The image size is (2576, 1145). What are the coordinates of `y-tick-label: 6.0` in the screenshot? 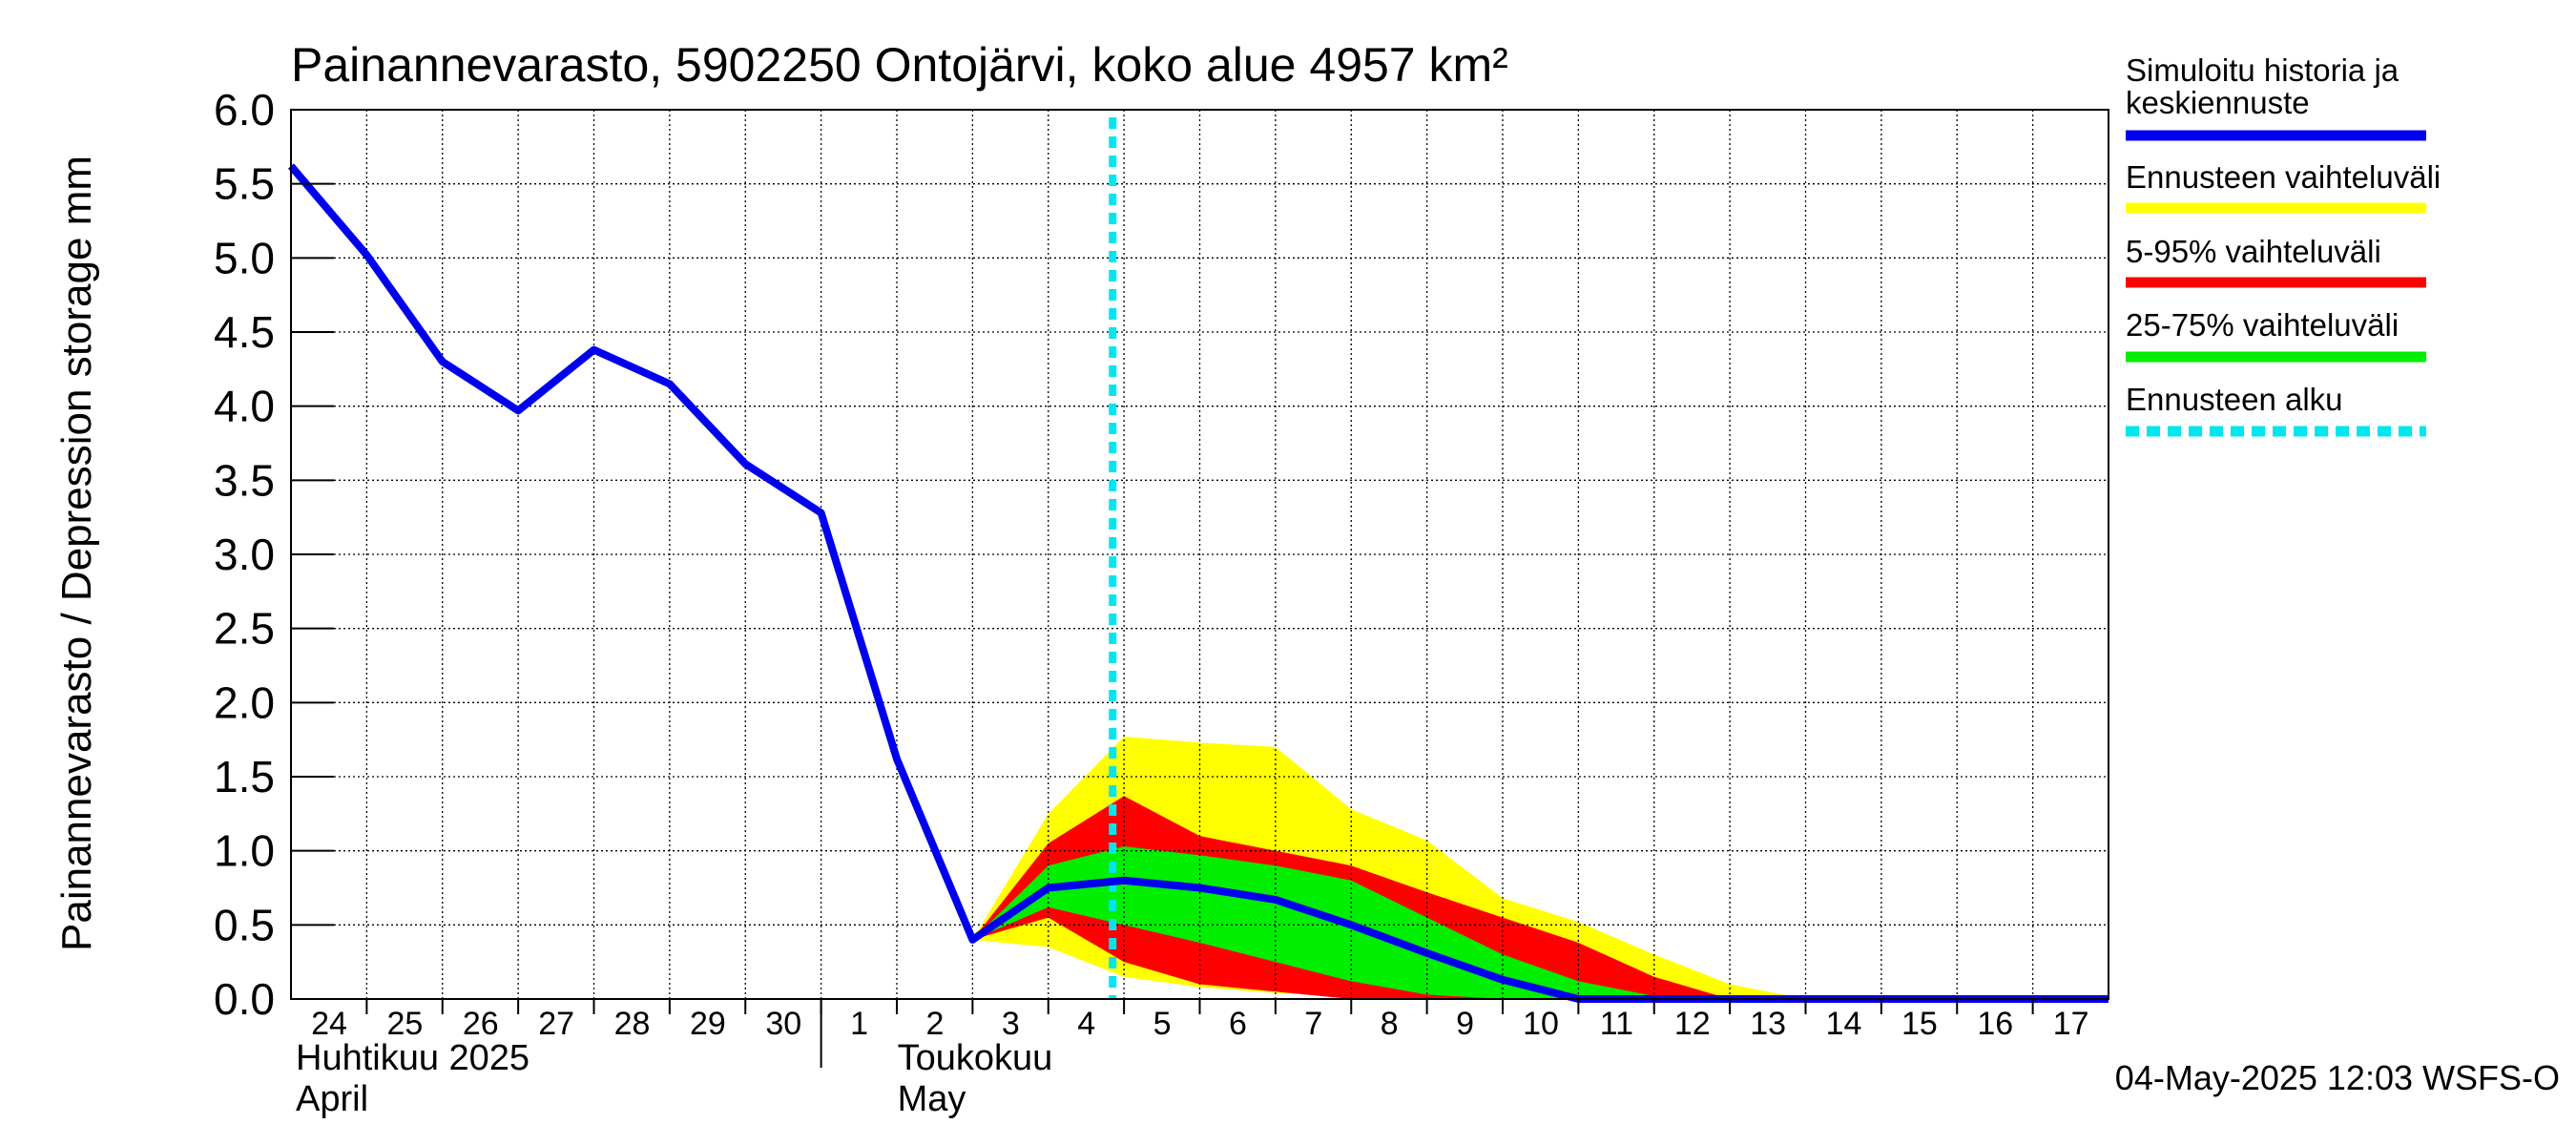 It's located at (244, 110).